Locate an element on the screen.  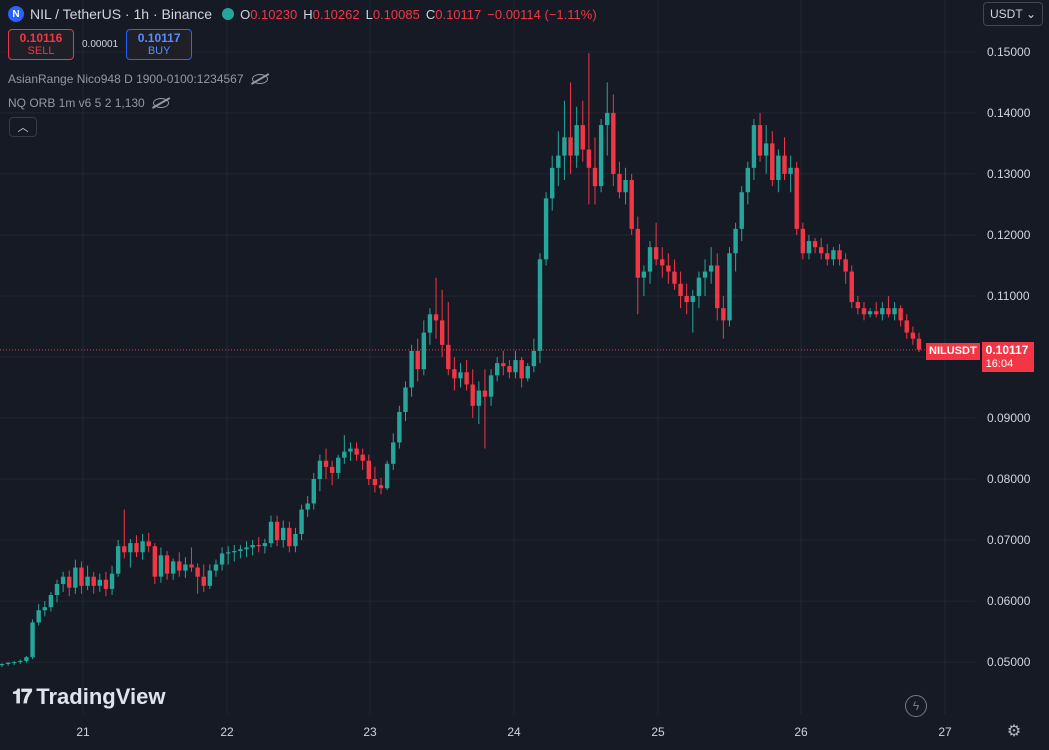
last-price-value: 0.10117 is located at coordinates (1007, 349).